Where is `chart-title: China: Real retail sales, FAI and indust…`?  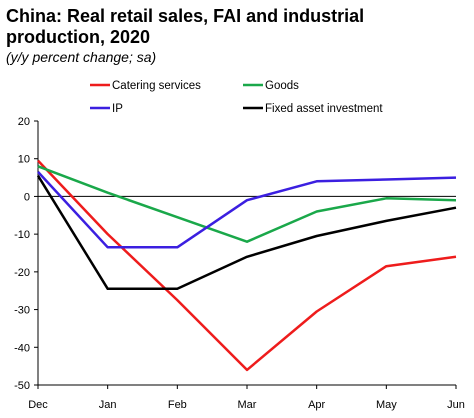
chart-title: China: Real retail sales, FAI and indust… is located at coordinates (185, 26).